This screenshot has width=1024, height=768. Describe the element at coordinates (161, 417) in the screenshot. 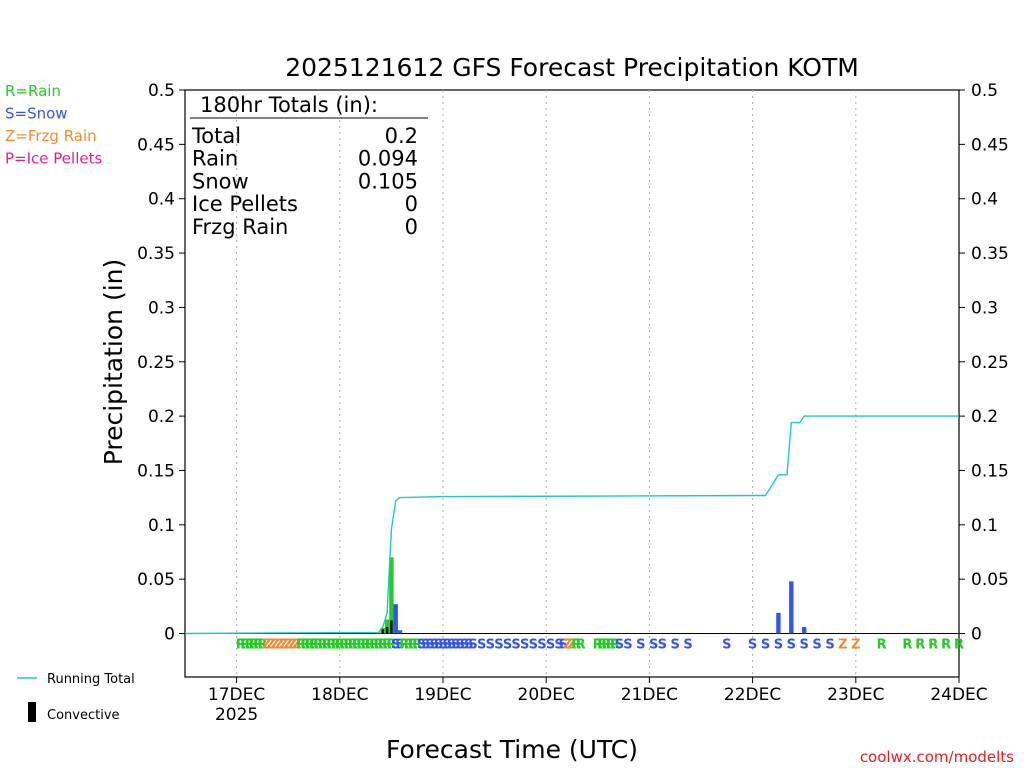

I see `y-tick-label: 0.2` at that location.